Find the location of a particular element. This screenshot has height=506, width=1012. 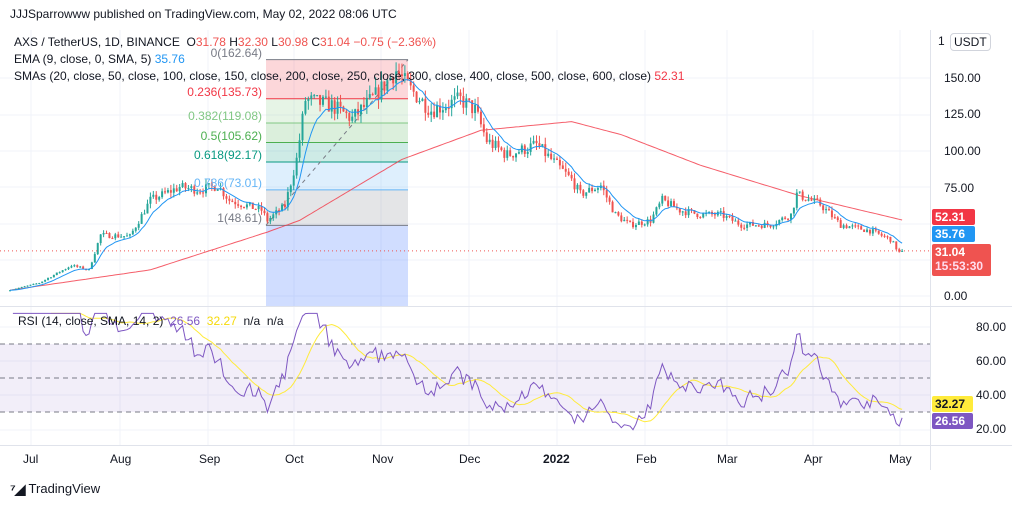

sma-price-tag: 52.31 is located at coordinates (953, 217).